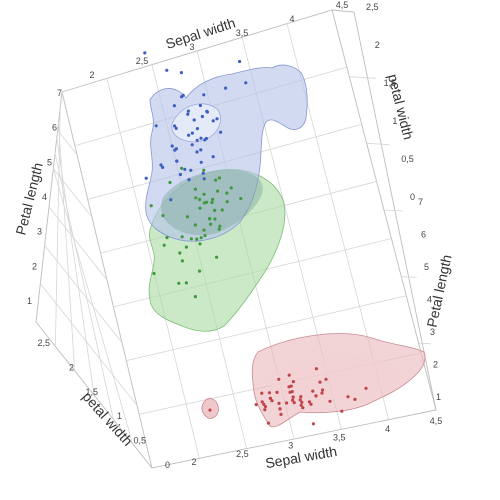 The width and height of the screenshot is (500, 500). I want to click on sepal-width-top-tick: 3,5, so click(242, 33).